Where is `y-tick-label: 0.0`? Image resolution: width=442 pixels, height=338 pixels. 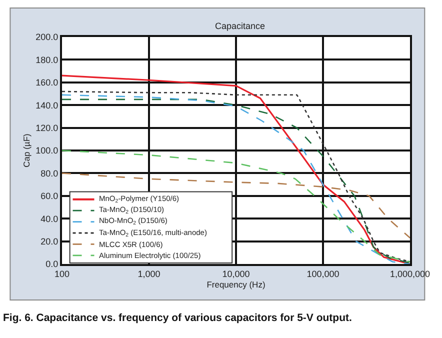
y-tick-label: 0.0 is located at coordinates (52, 264).